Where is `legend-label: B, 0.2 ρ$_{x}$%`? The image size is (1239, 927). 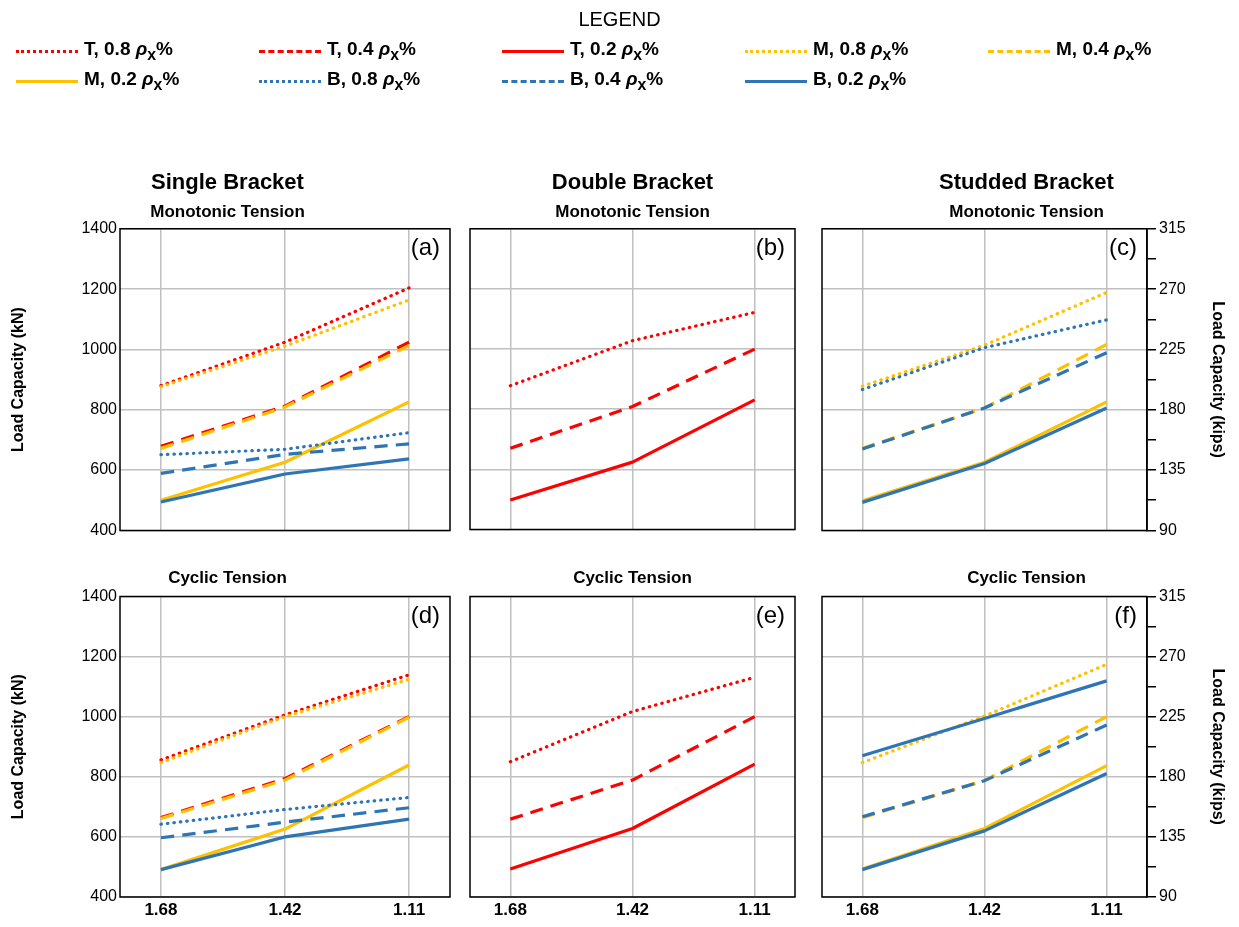 legend-label: B, 0.2 ρ$_{x}$% is located at coordinates (860, 81).